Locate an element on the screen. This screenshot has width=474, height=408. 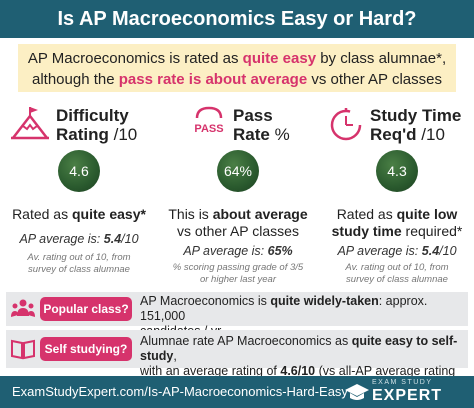
pass-average: AP average is: 65% is located at coordinates (238, 251).